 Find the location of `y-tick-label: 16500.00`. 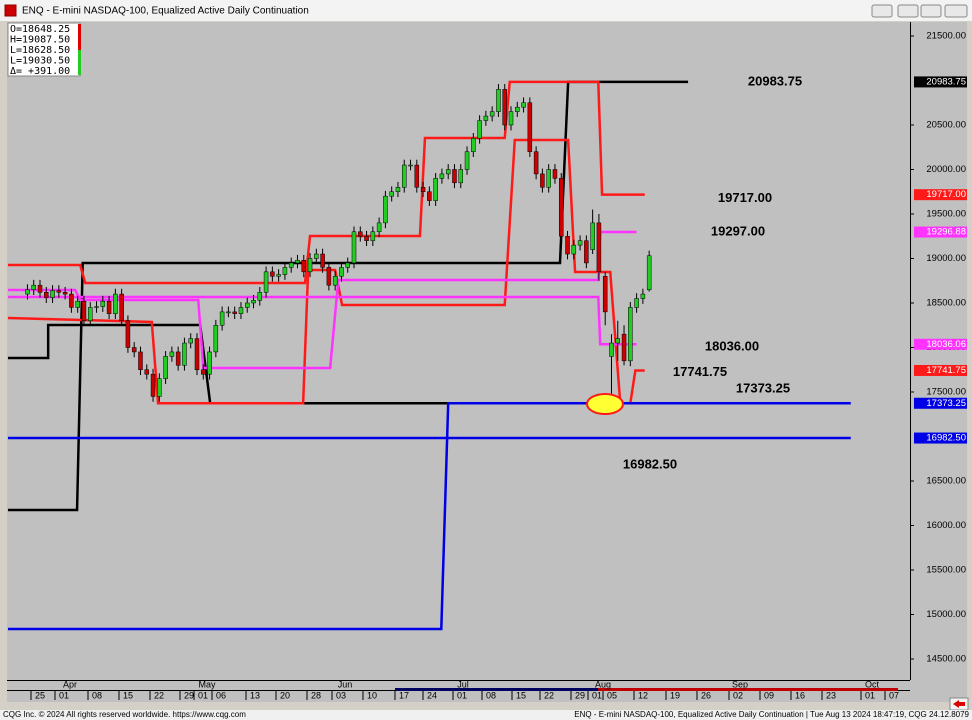

y-tick-label: 16500.00 is located at coordinates (946, 481).